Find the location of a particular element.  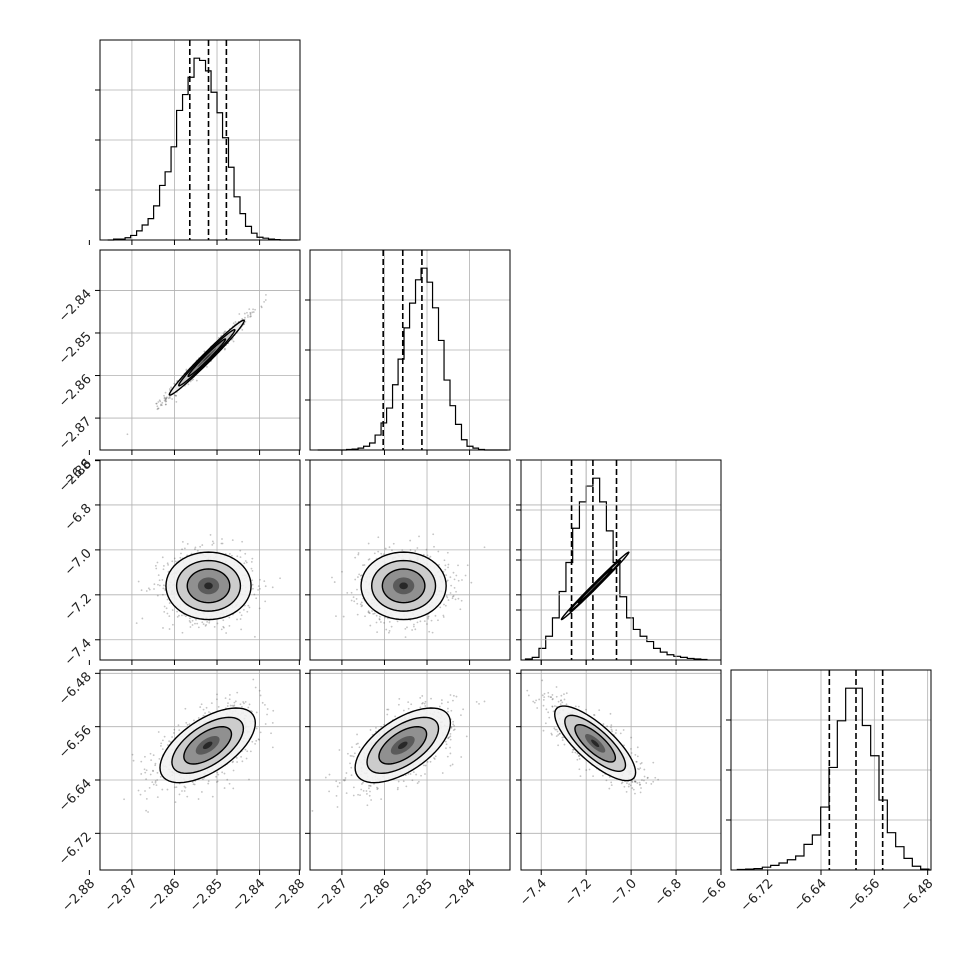

density is located at coordinates (398, 753).